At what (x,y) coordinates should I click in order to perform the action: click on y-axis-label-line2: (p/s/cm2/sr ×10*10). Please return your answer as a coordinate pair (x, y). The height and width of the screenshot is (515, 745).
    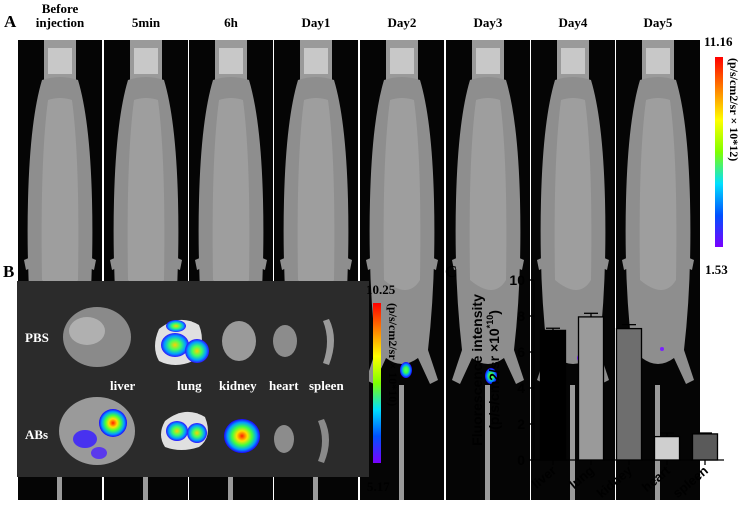
    Looking at the image, I should click on (493, 370).